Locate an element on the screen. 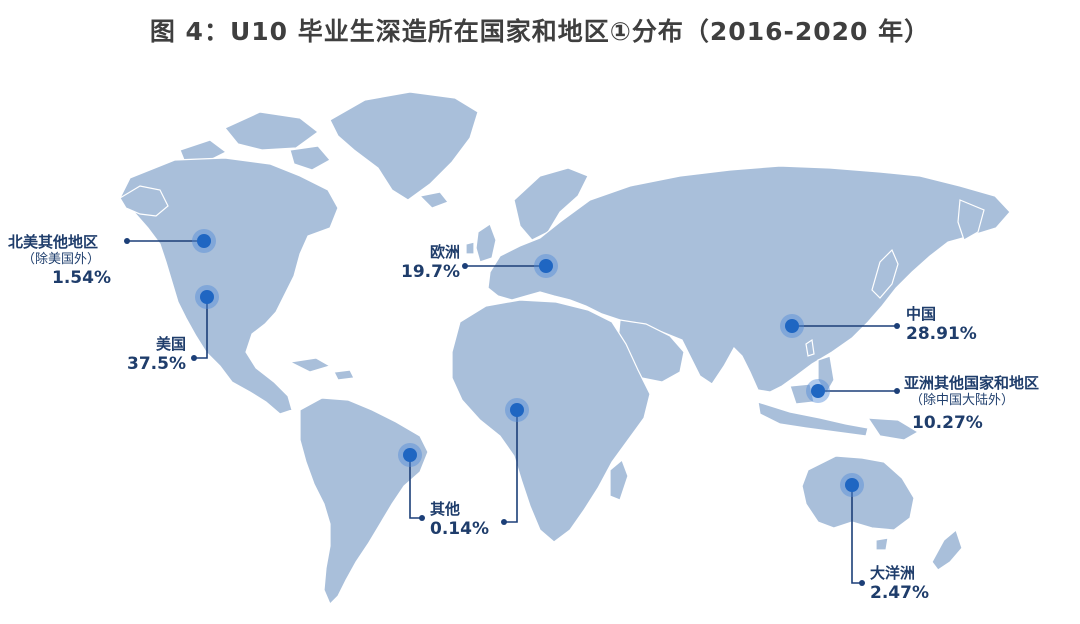 This screenshot has height=624, width=1080. label-europe: 欧洲 19.7% is located at coordinates (415, 263).